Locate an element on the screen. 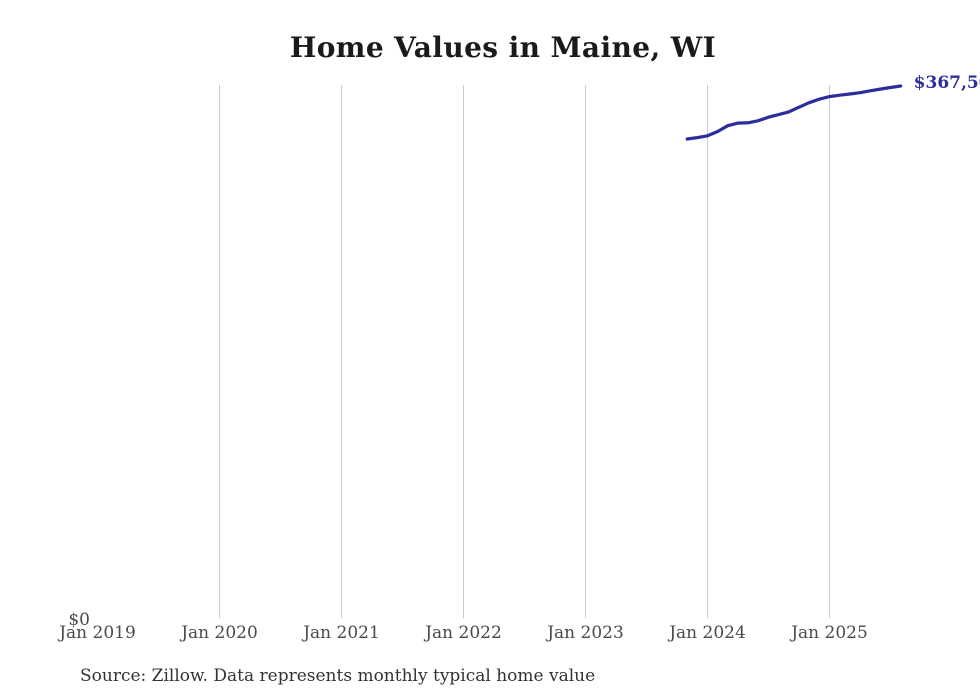 This screenshot has height=699, width=980. x-tick-label: Jan 2019 is located at coordinates (97, 633).